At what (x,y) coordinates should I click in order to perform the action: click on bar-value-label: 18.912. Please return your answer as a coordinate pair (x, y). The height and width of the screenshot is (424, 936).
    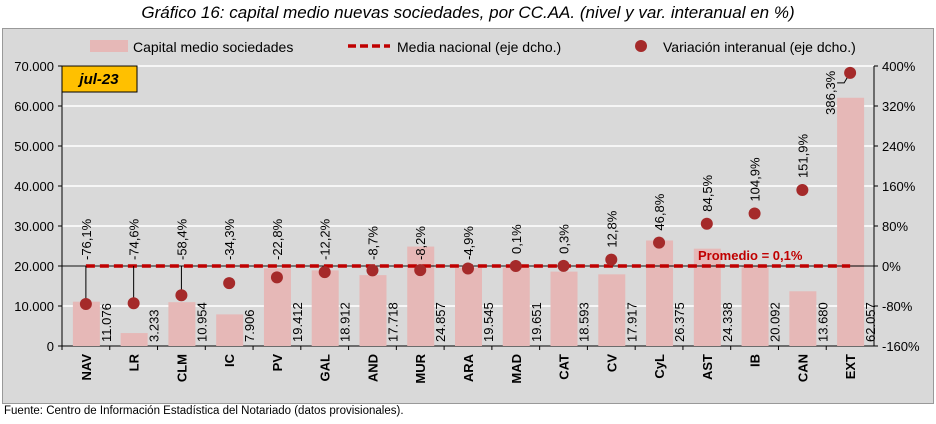
    Looking at the image, I should click on (345, 322).